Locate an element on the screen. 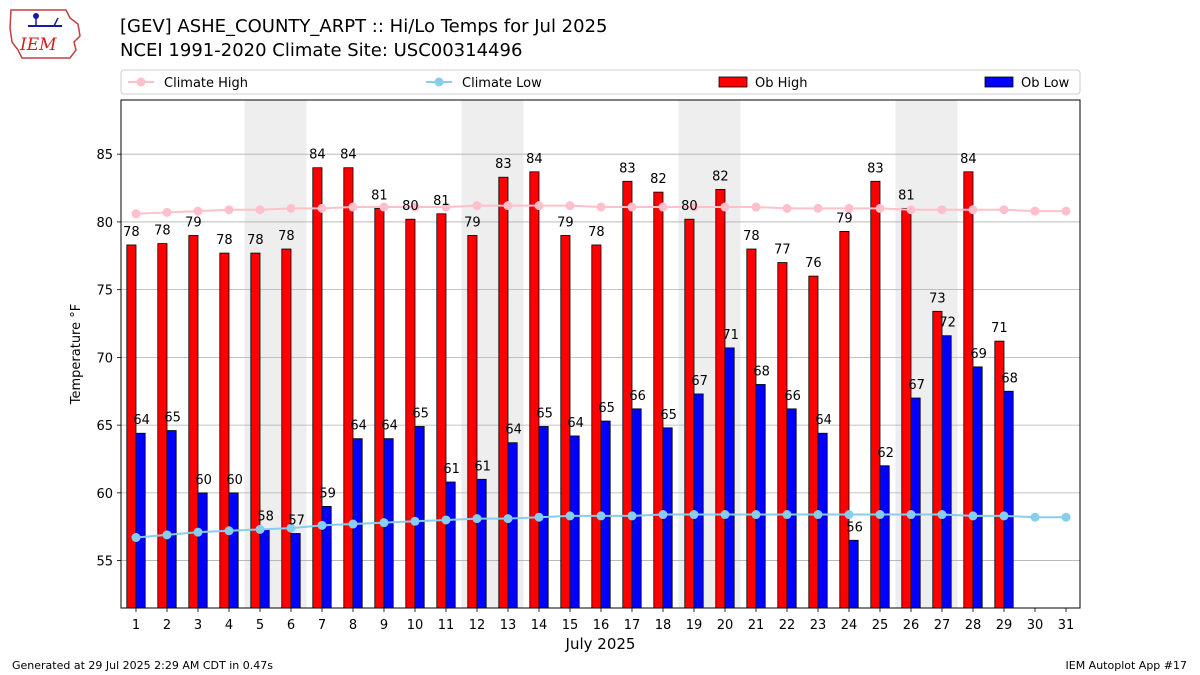  ob-high-label: 80 is located at coordinates (410, 206).